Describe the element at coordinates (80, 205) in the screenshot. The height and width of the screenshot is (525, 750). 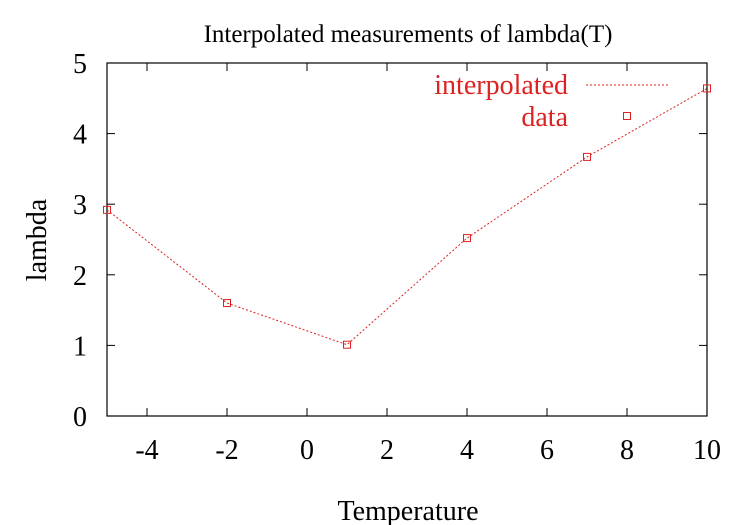
I see `y-tick-label: 3` at that location.